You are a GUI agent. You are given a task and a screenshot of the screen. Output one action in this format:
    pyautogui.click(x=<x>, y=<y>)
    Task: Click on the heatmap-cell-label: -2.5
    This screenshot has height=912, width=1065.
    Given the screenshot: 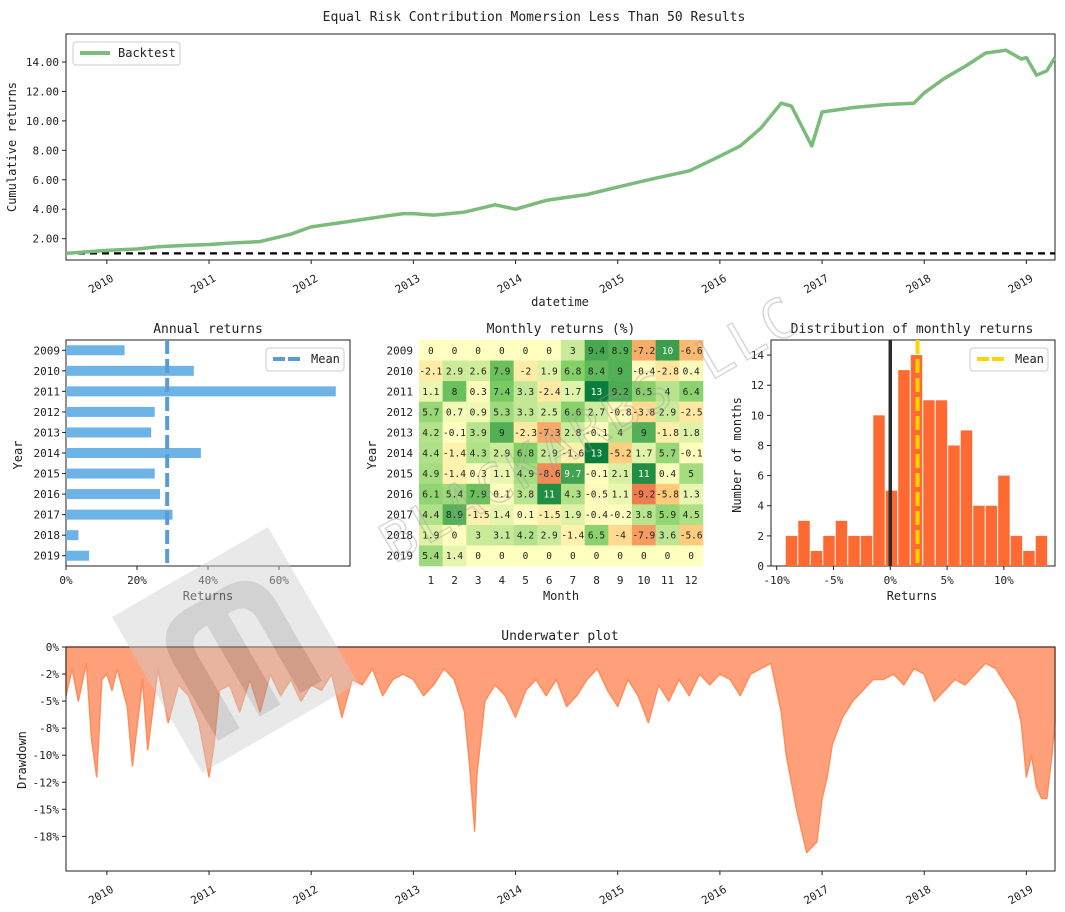 What is the action you would take?
    pyautogui.click(x=691, y=412)
    